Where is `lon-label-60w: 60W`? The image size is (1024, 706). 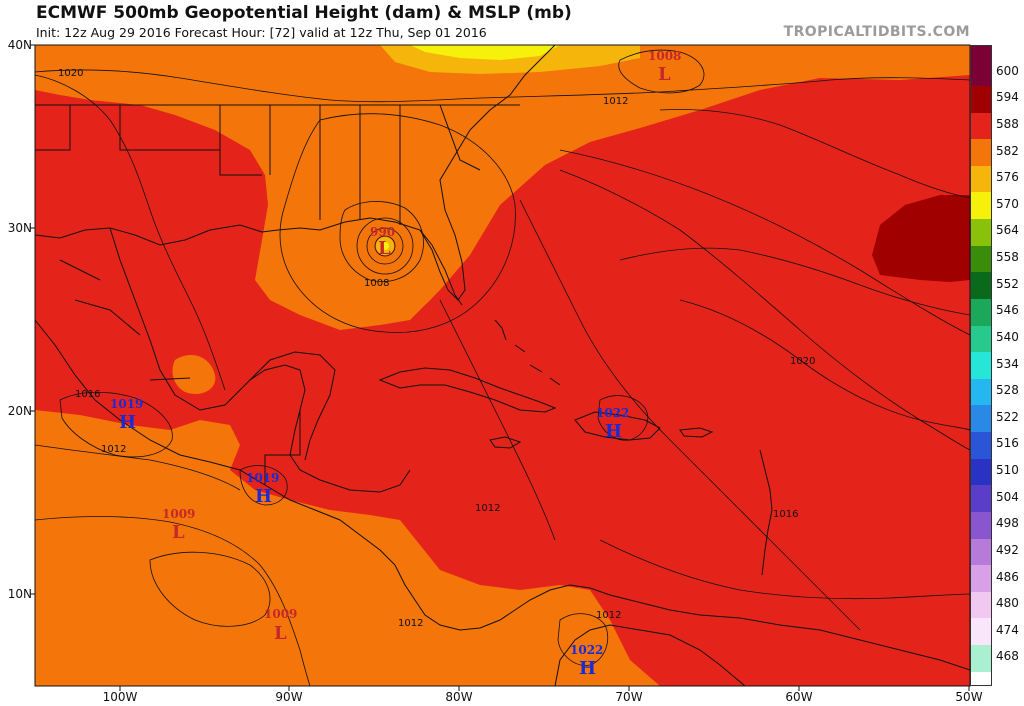 lon-label-60w: 60W is located at coordinates (799, 697).